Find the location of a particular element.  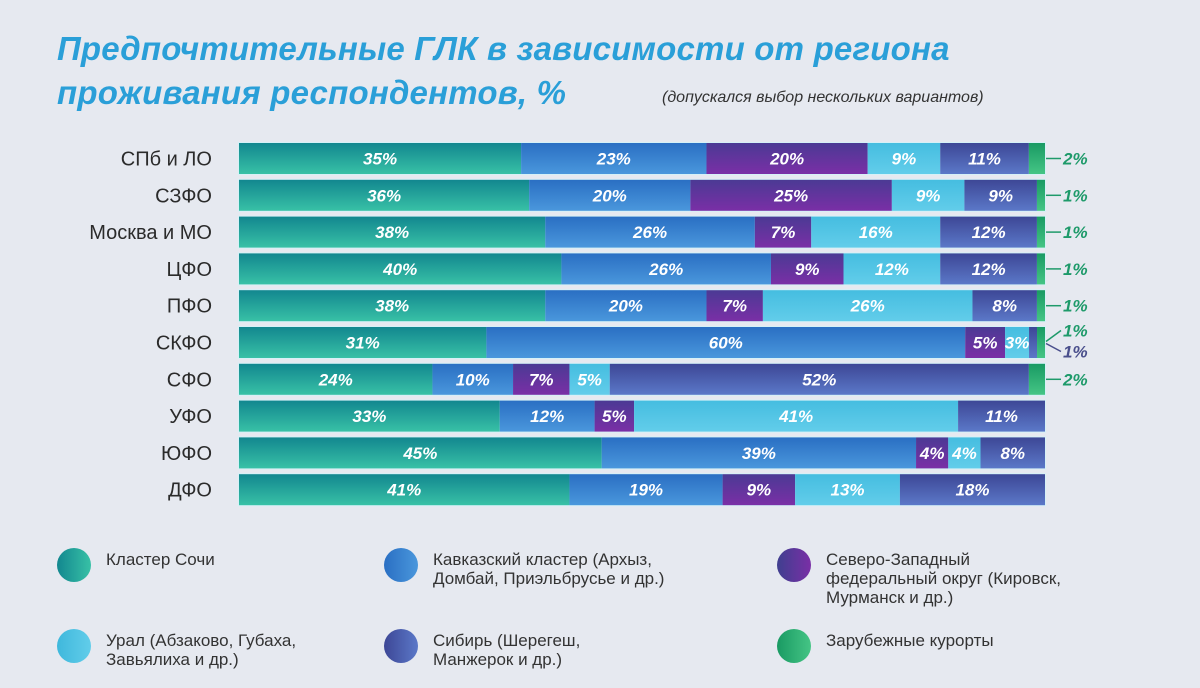

bar-value-label: 40% is located at coordinates (399, 269).